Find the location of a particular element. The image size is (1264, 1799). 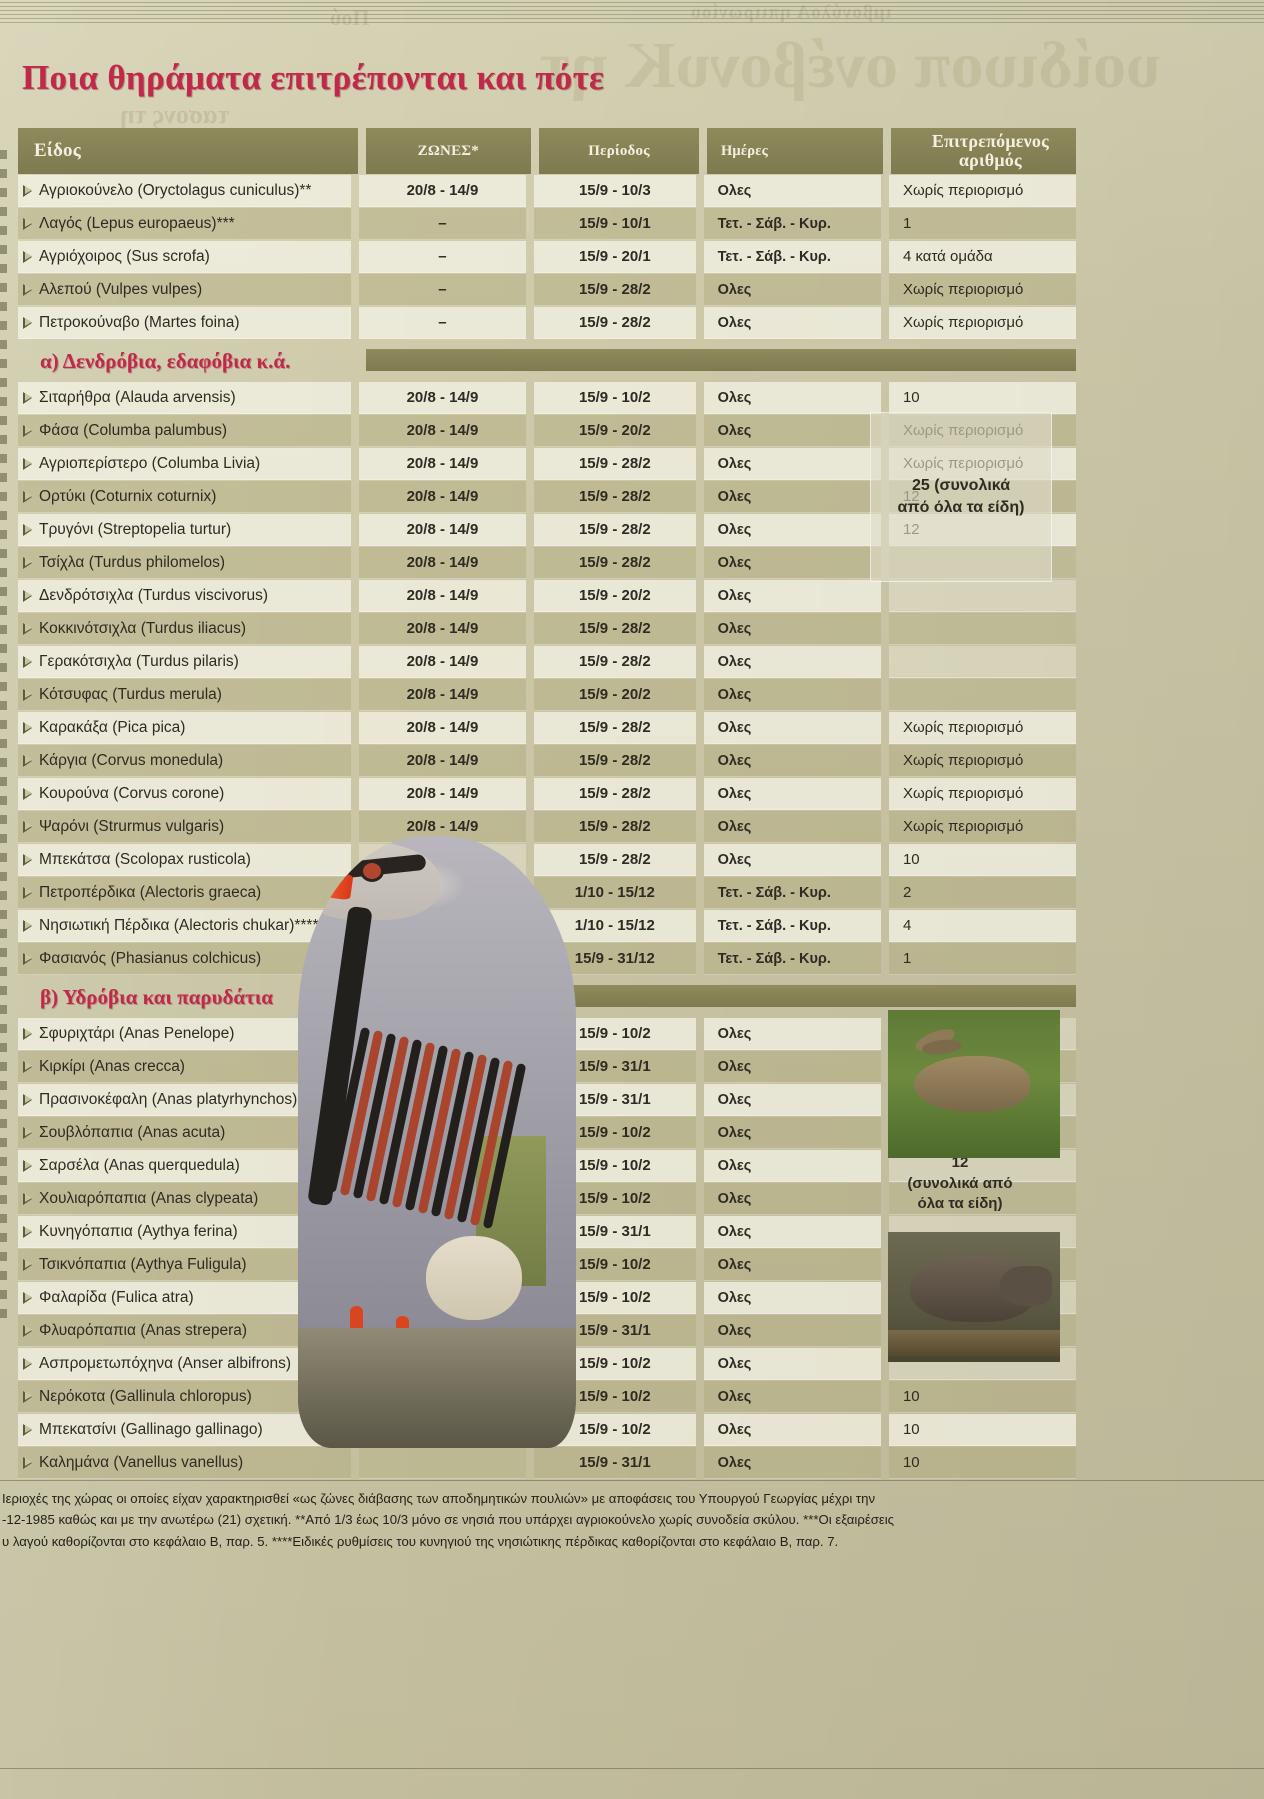

species-label: Κάργια (Corvus monedula) is located at coordinates (131, 760).